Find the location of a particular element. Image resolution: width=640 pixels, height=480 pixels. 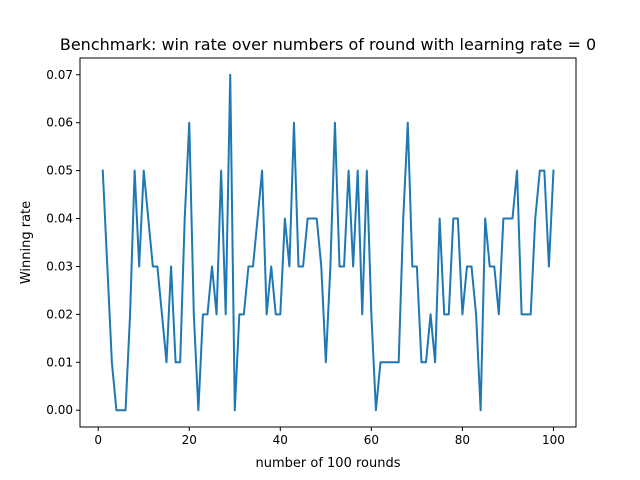

y-axis-label: Winning rate is located at coordinates (26, 242).